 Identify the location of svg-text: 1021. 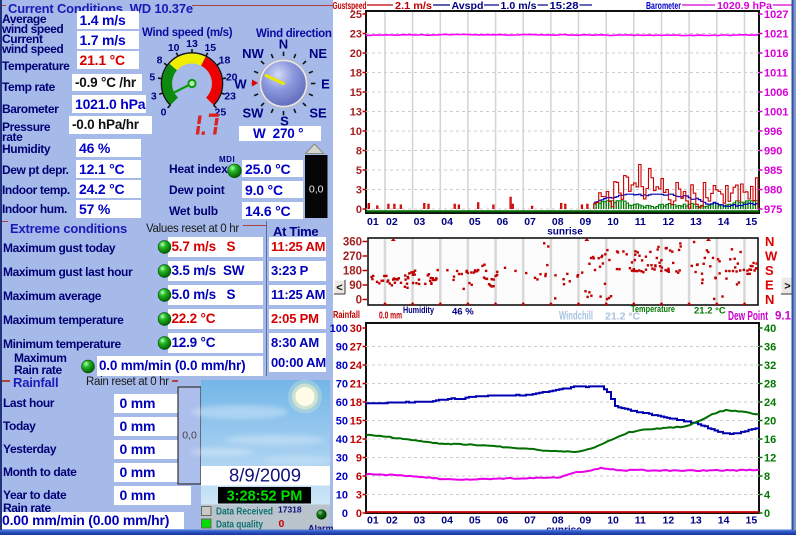
(776, 35).